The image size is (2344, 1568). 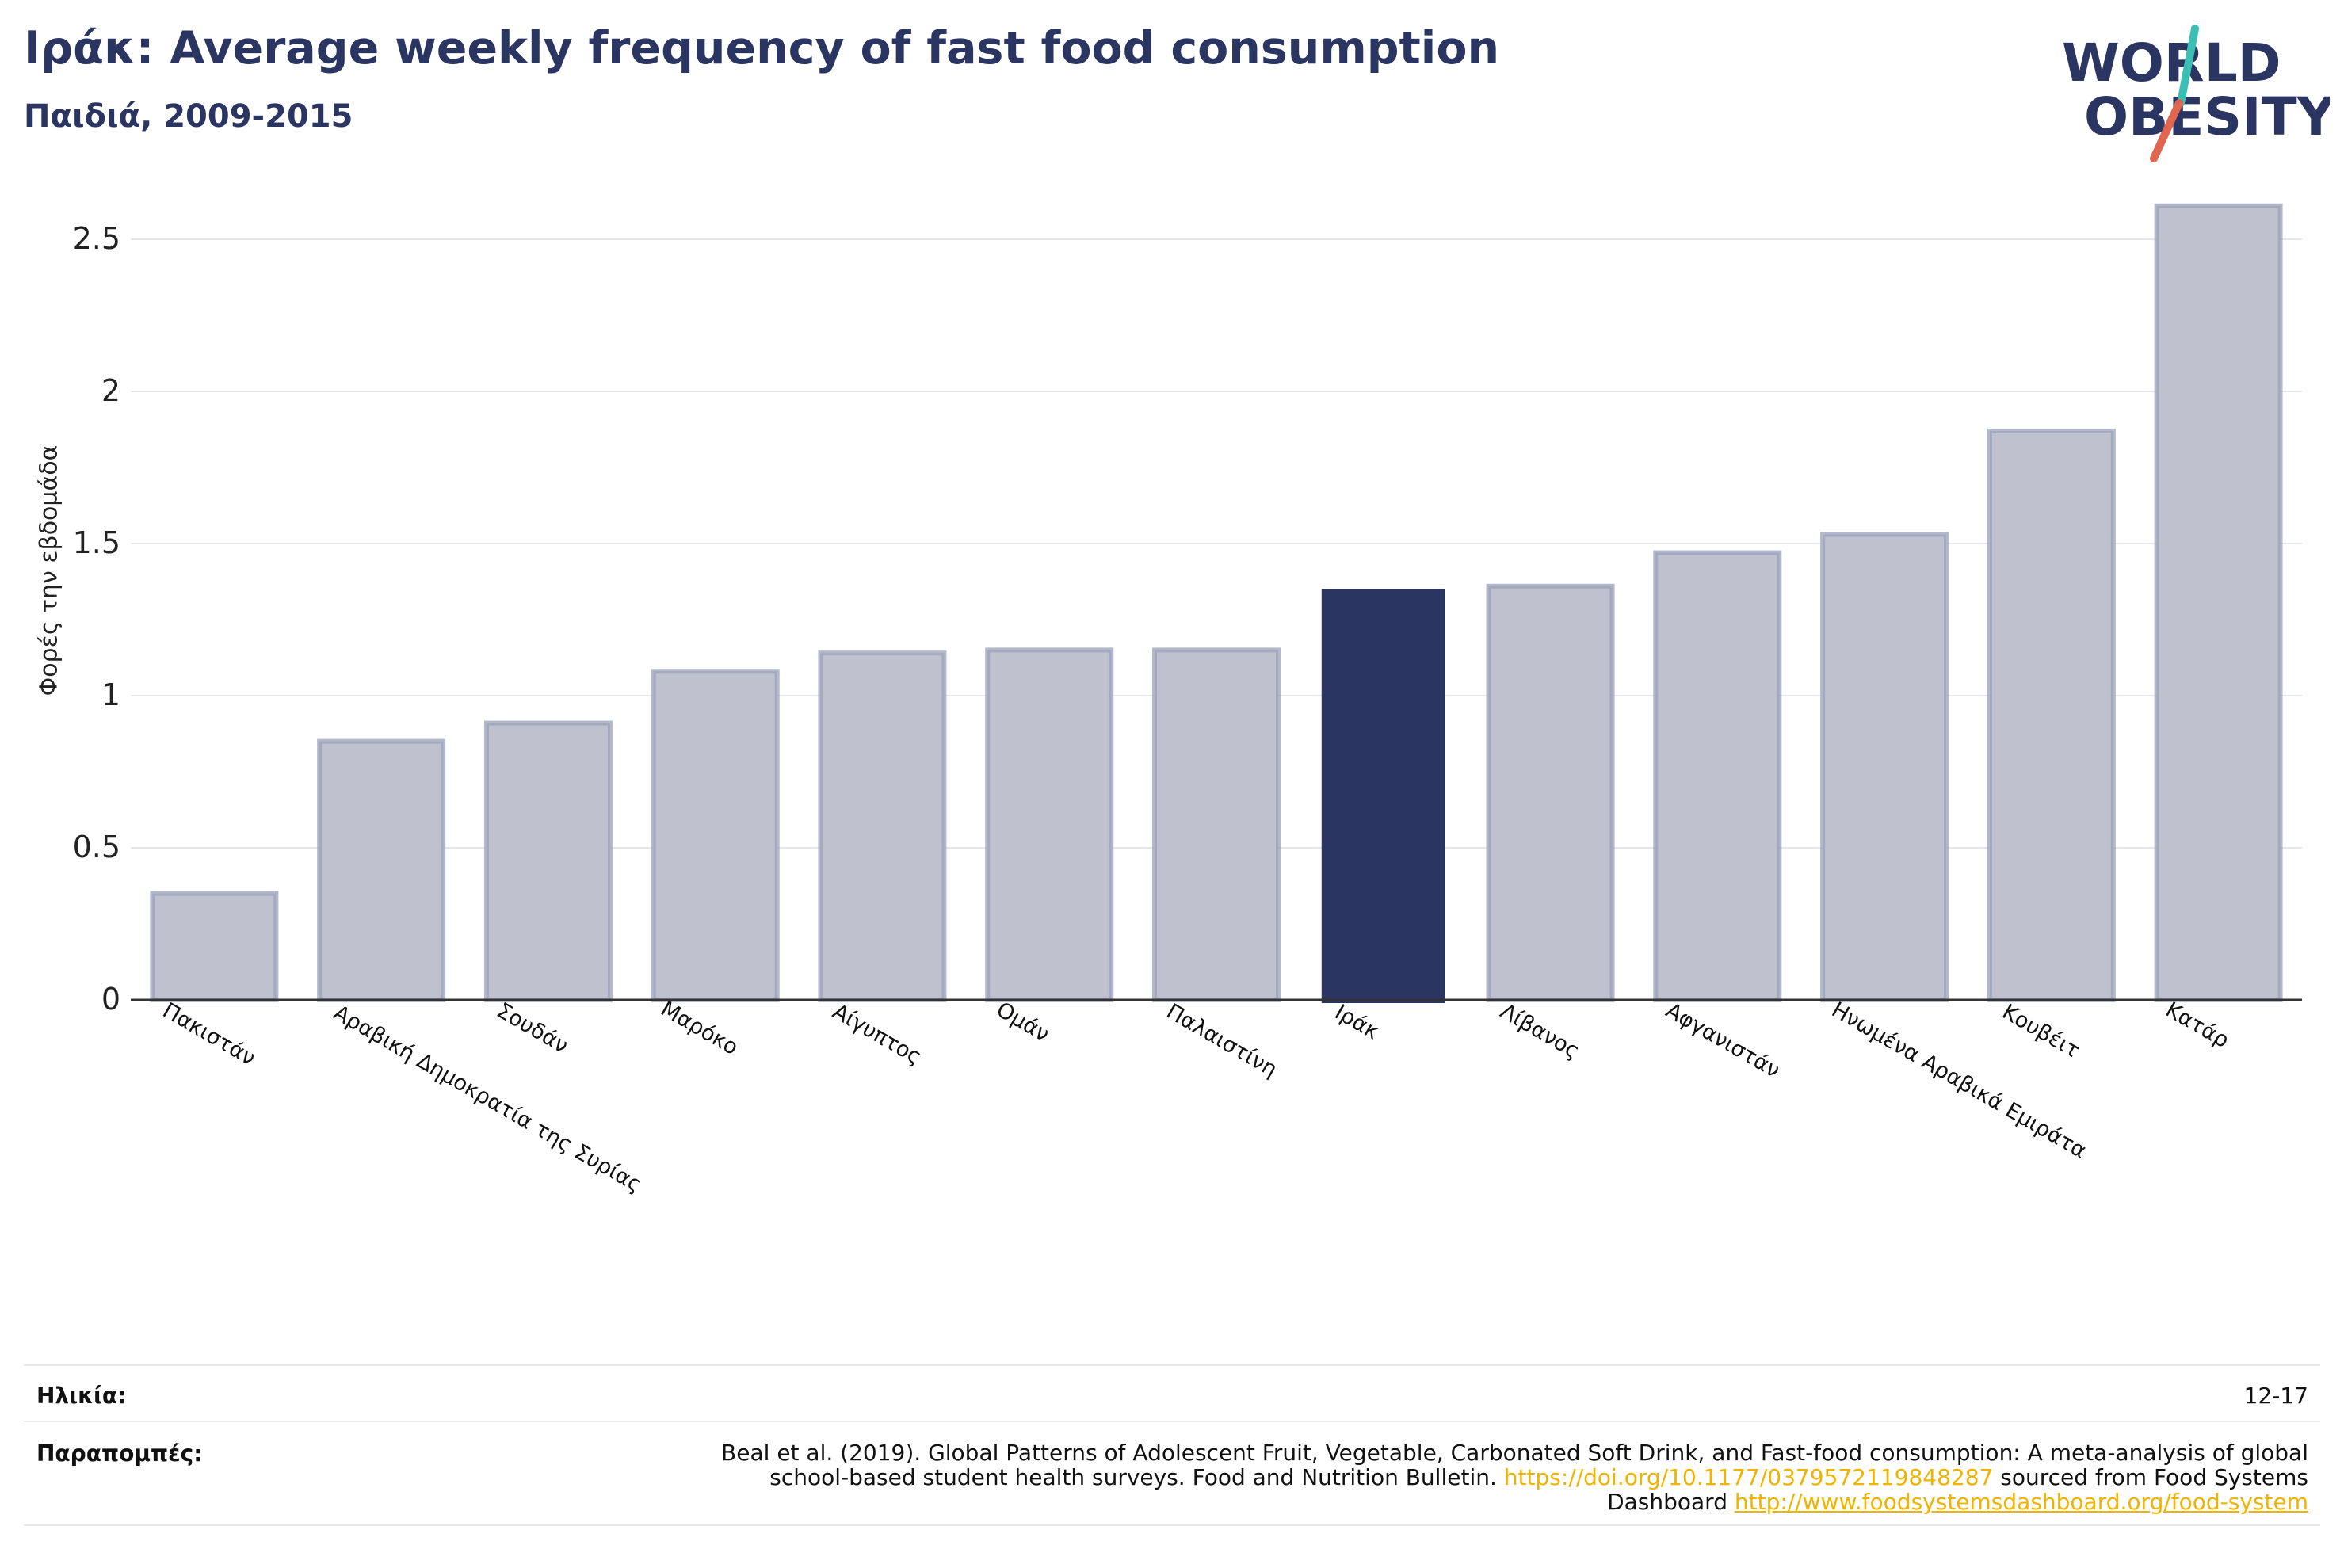 What do you see at coordinates (2275, 1396) in the screenshot?
I see `age-value: 12-17` at bounding box center [2275, 1396].